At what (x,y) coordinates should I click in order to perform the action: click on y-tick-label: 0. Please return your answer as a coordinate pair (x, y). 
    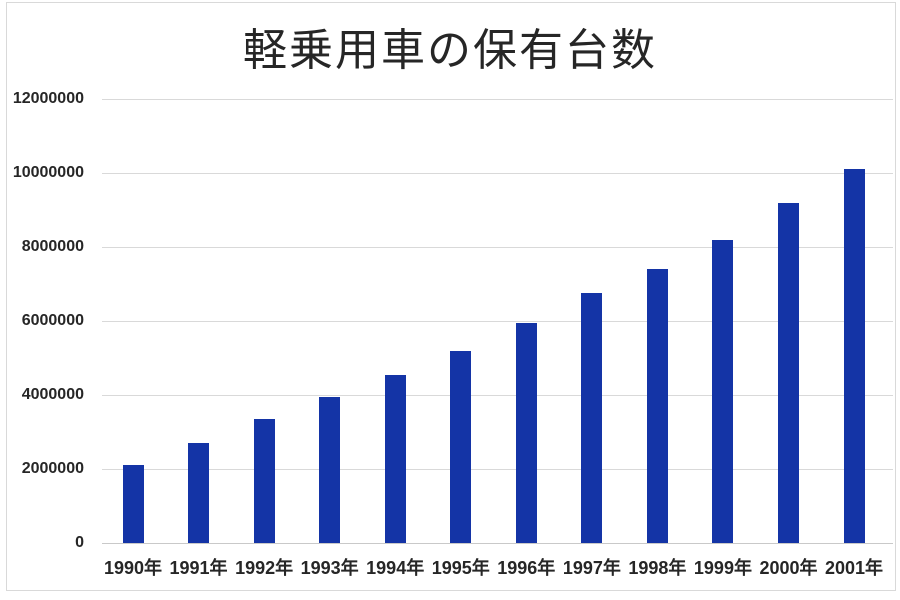
    Looking at the image, I should click on (79, 542).